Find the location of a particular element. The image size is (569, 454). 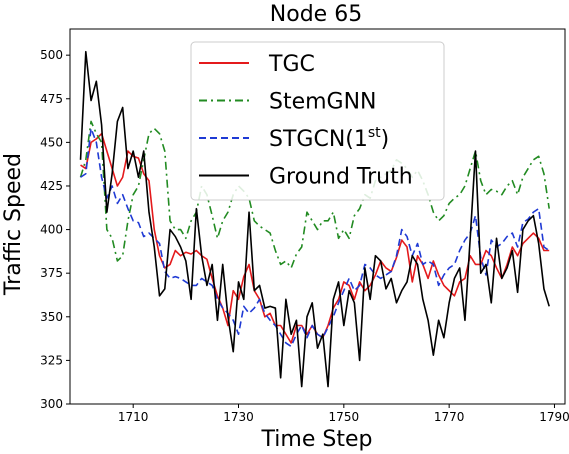

chart-title: Node 65 is located at coordinates (316, 14).